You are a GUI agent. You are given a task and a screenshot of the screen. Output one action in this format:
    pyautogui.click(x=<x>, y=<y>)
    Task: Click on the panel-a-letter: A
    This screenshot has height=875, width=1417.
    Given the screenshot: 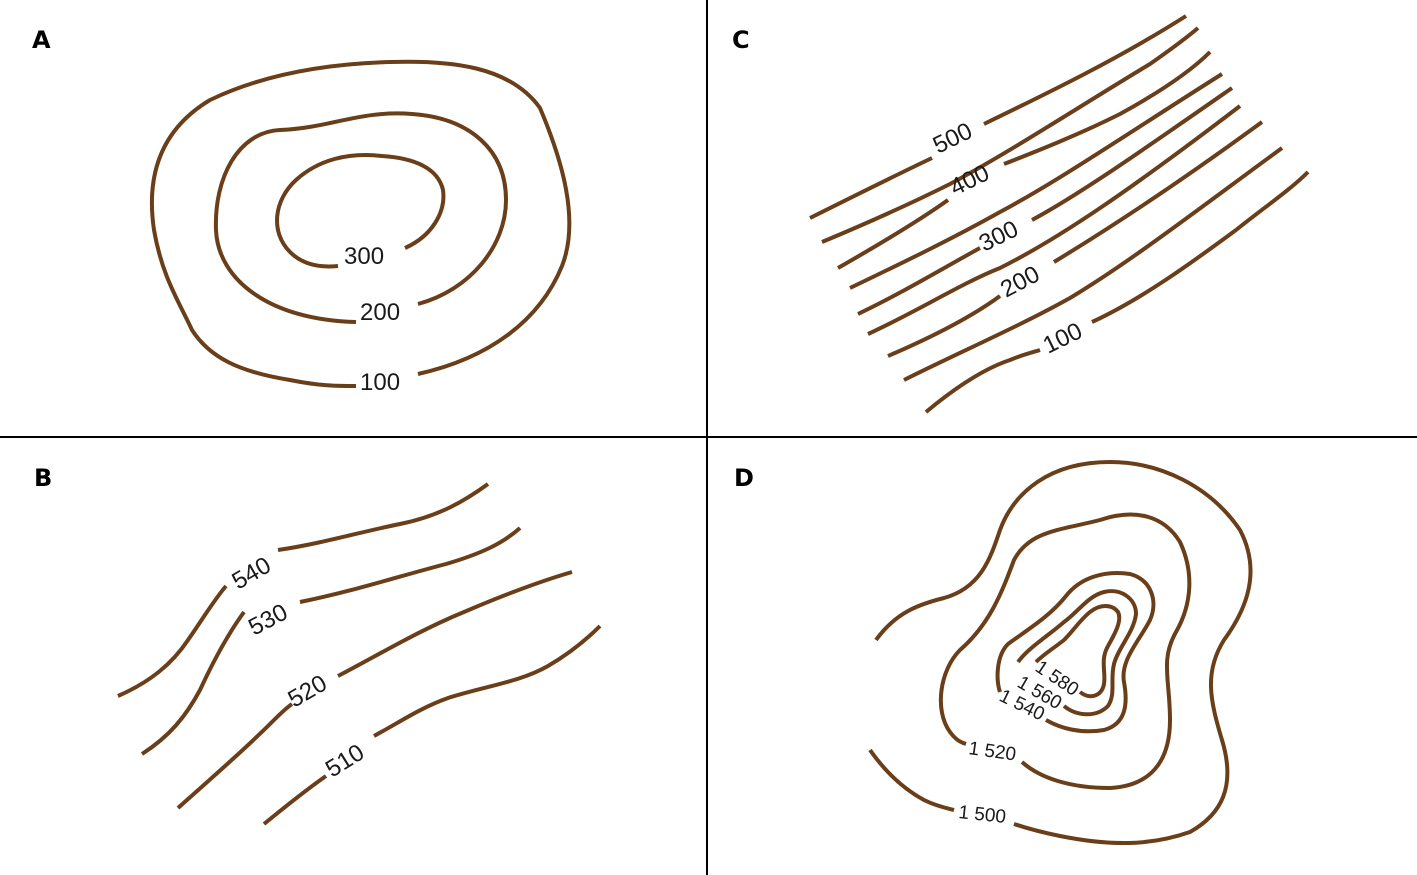 What is the action you would take?
    pyautogui.click(x=41, y=40)
    